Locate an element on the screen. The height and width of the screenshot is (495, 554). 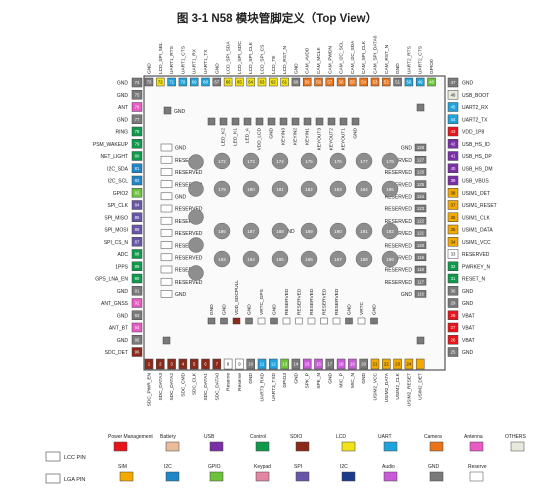
pin-label-left: GPIO2 is located at coordinates (121, 194).